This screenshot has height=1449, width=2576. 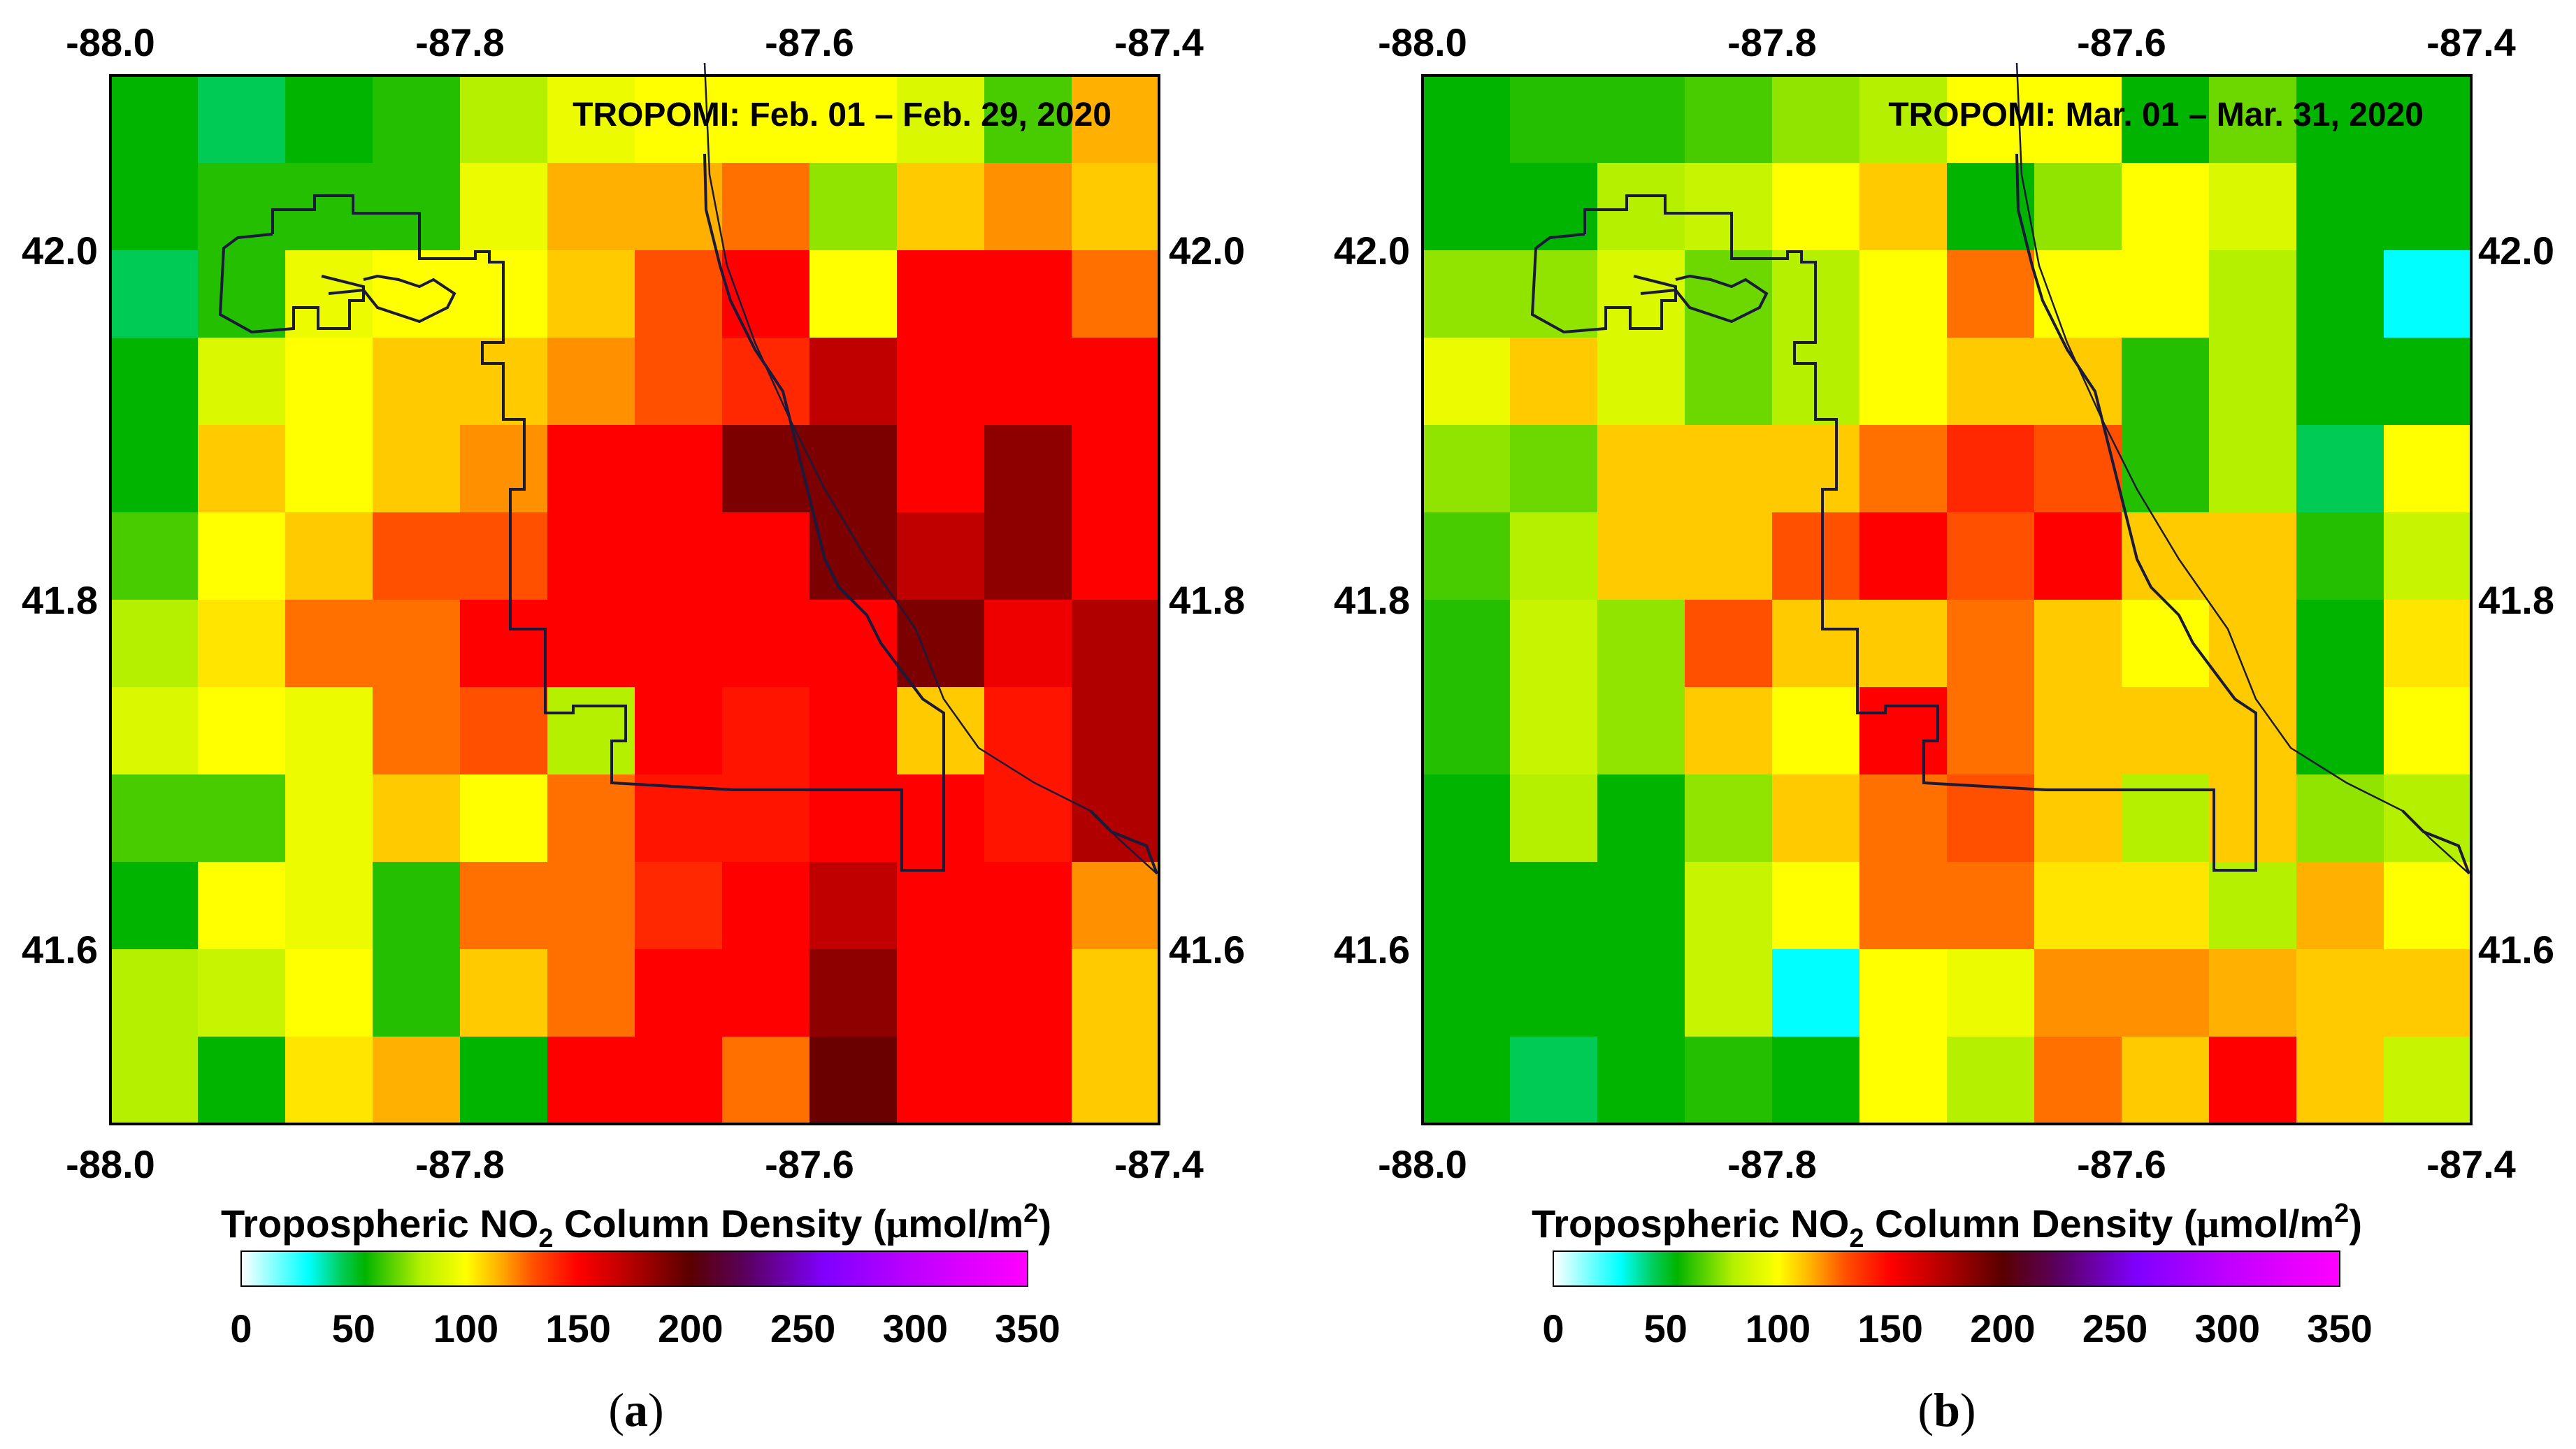 I want to click on heatmap-cell-b-r8-c2, so click(x=1641, y=819).